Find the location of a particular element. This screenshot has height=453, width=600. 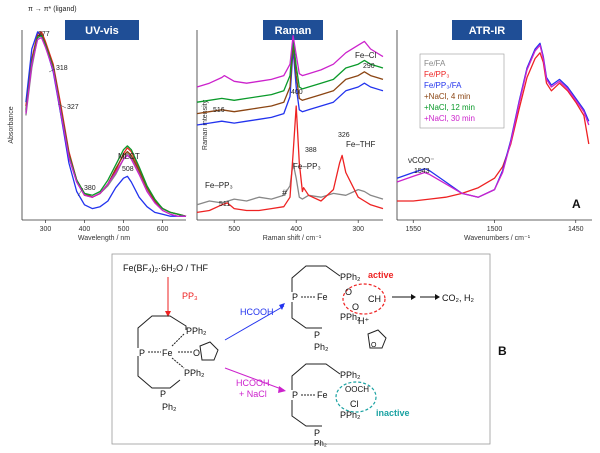

atrir-series-nacl-30-min is located at coordinates (493, 121).